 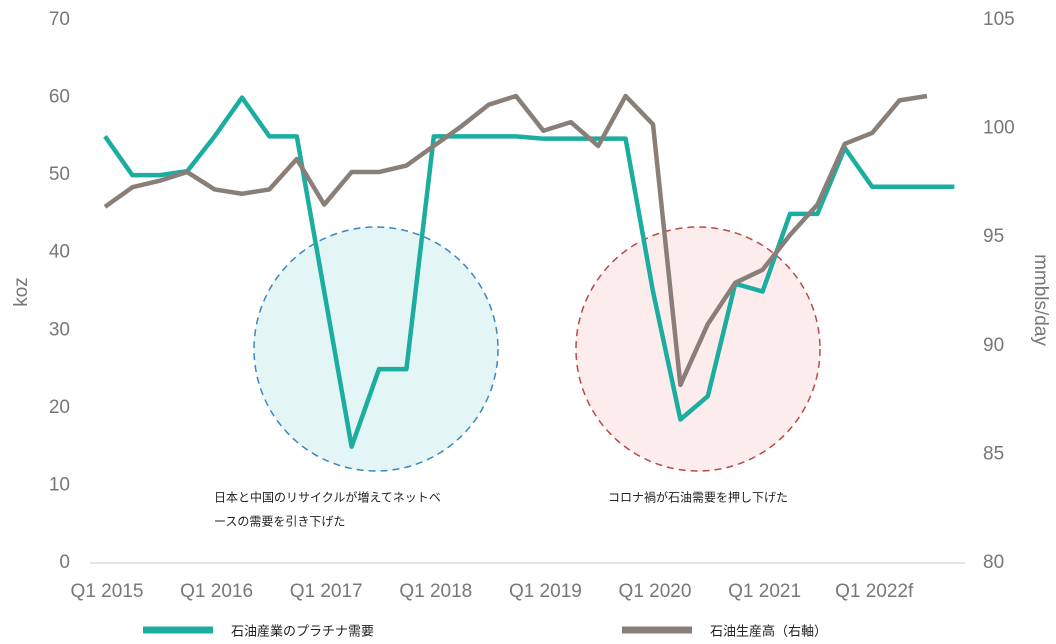 What do you see at coordinates (59, 97) in the screenshot?
I see `y-tick-label: 60` at bounding box center [59, 97].